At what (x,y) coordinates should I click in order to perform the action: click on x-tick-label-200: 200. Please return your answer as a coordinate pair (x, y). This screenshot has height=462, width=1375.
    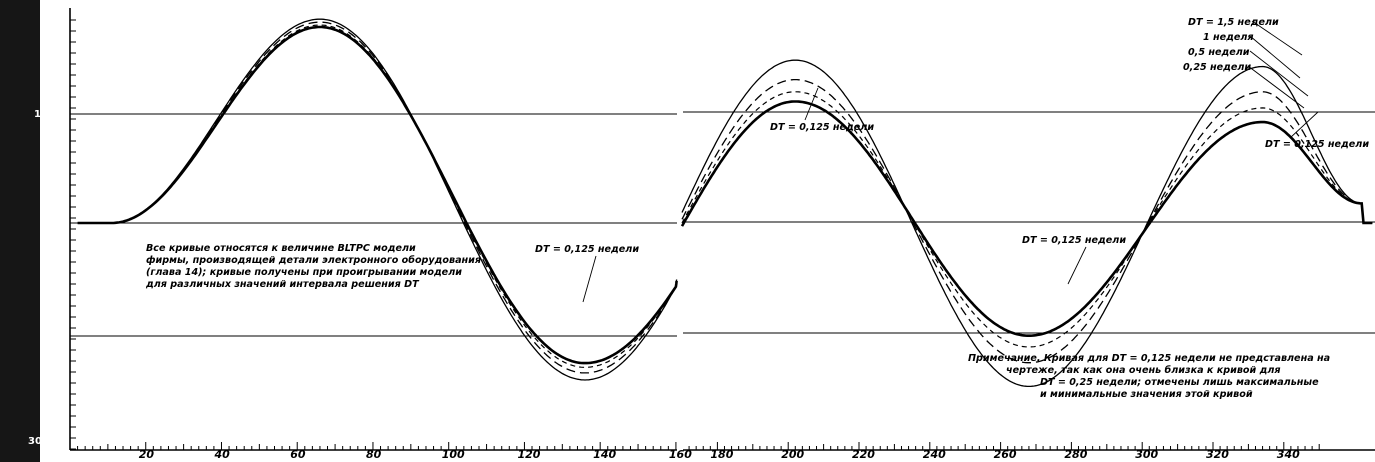
    Looking at the image, I should click on (792, 454).